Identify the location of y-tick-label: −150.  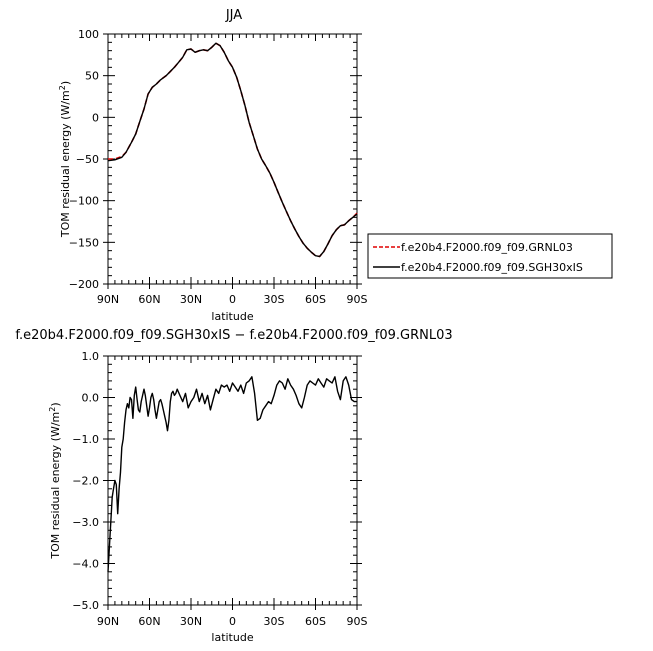
(84, 242).